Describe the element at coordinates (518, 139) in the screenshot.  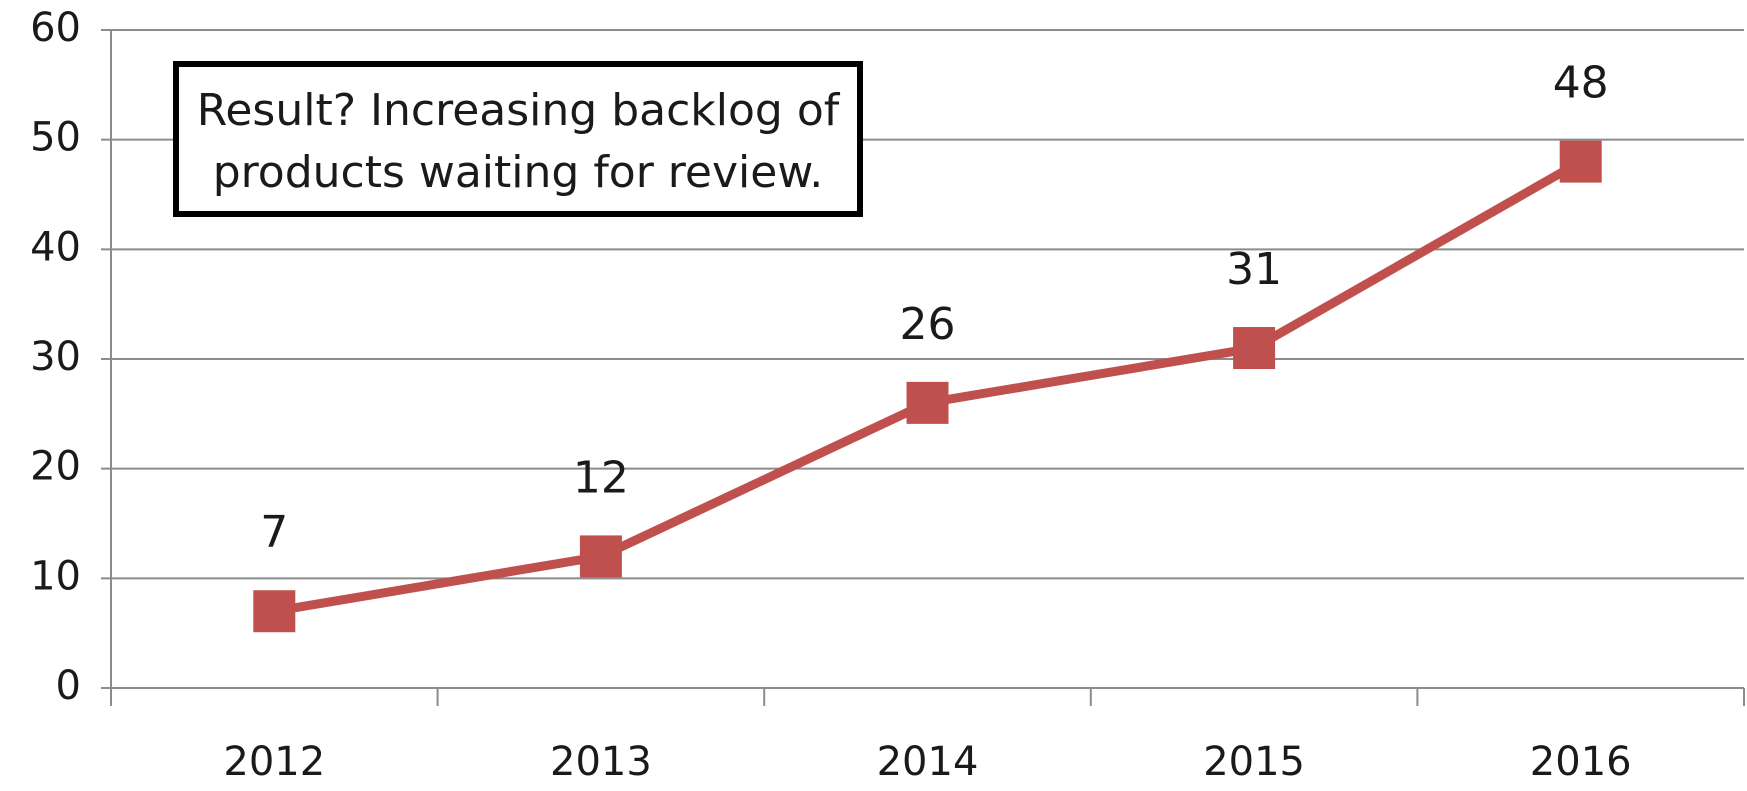
I see `annotation-box` at that location.